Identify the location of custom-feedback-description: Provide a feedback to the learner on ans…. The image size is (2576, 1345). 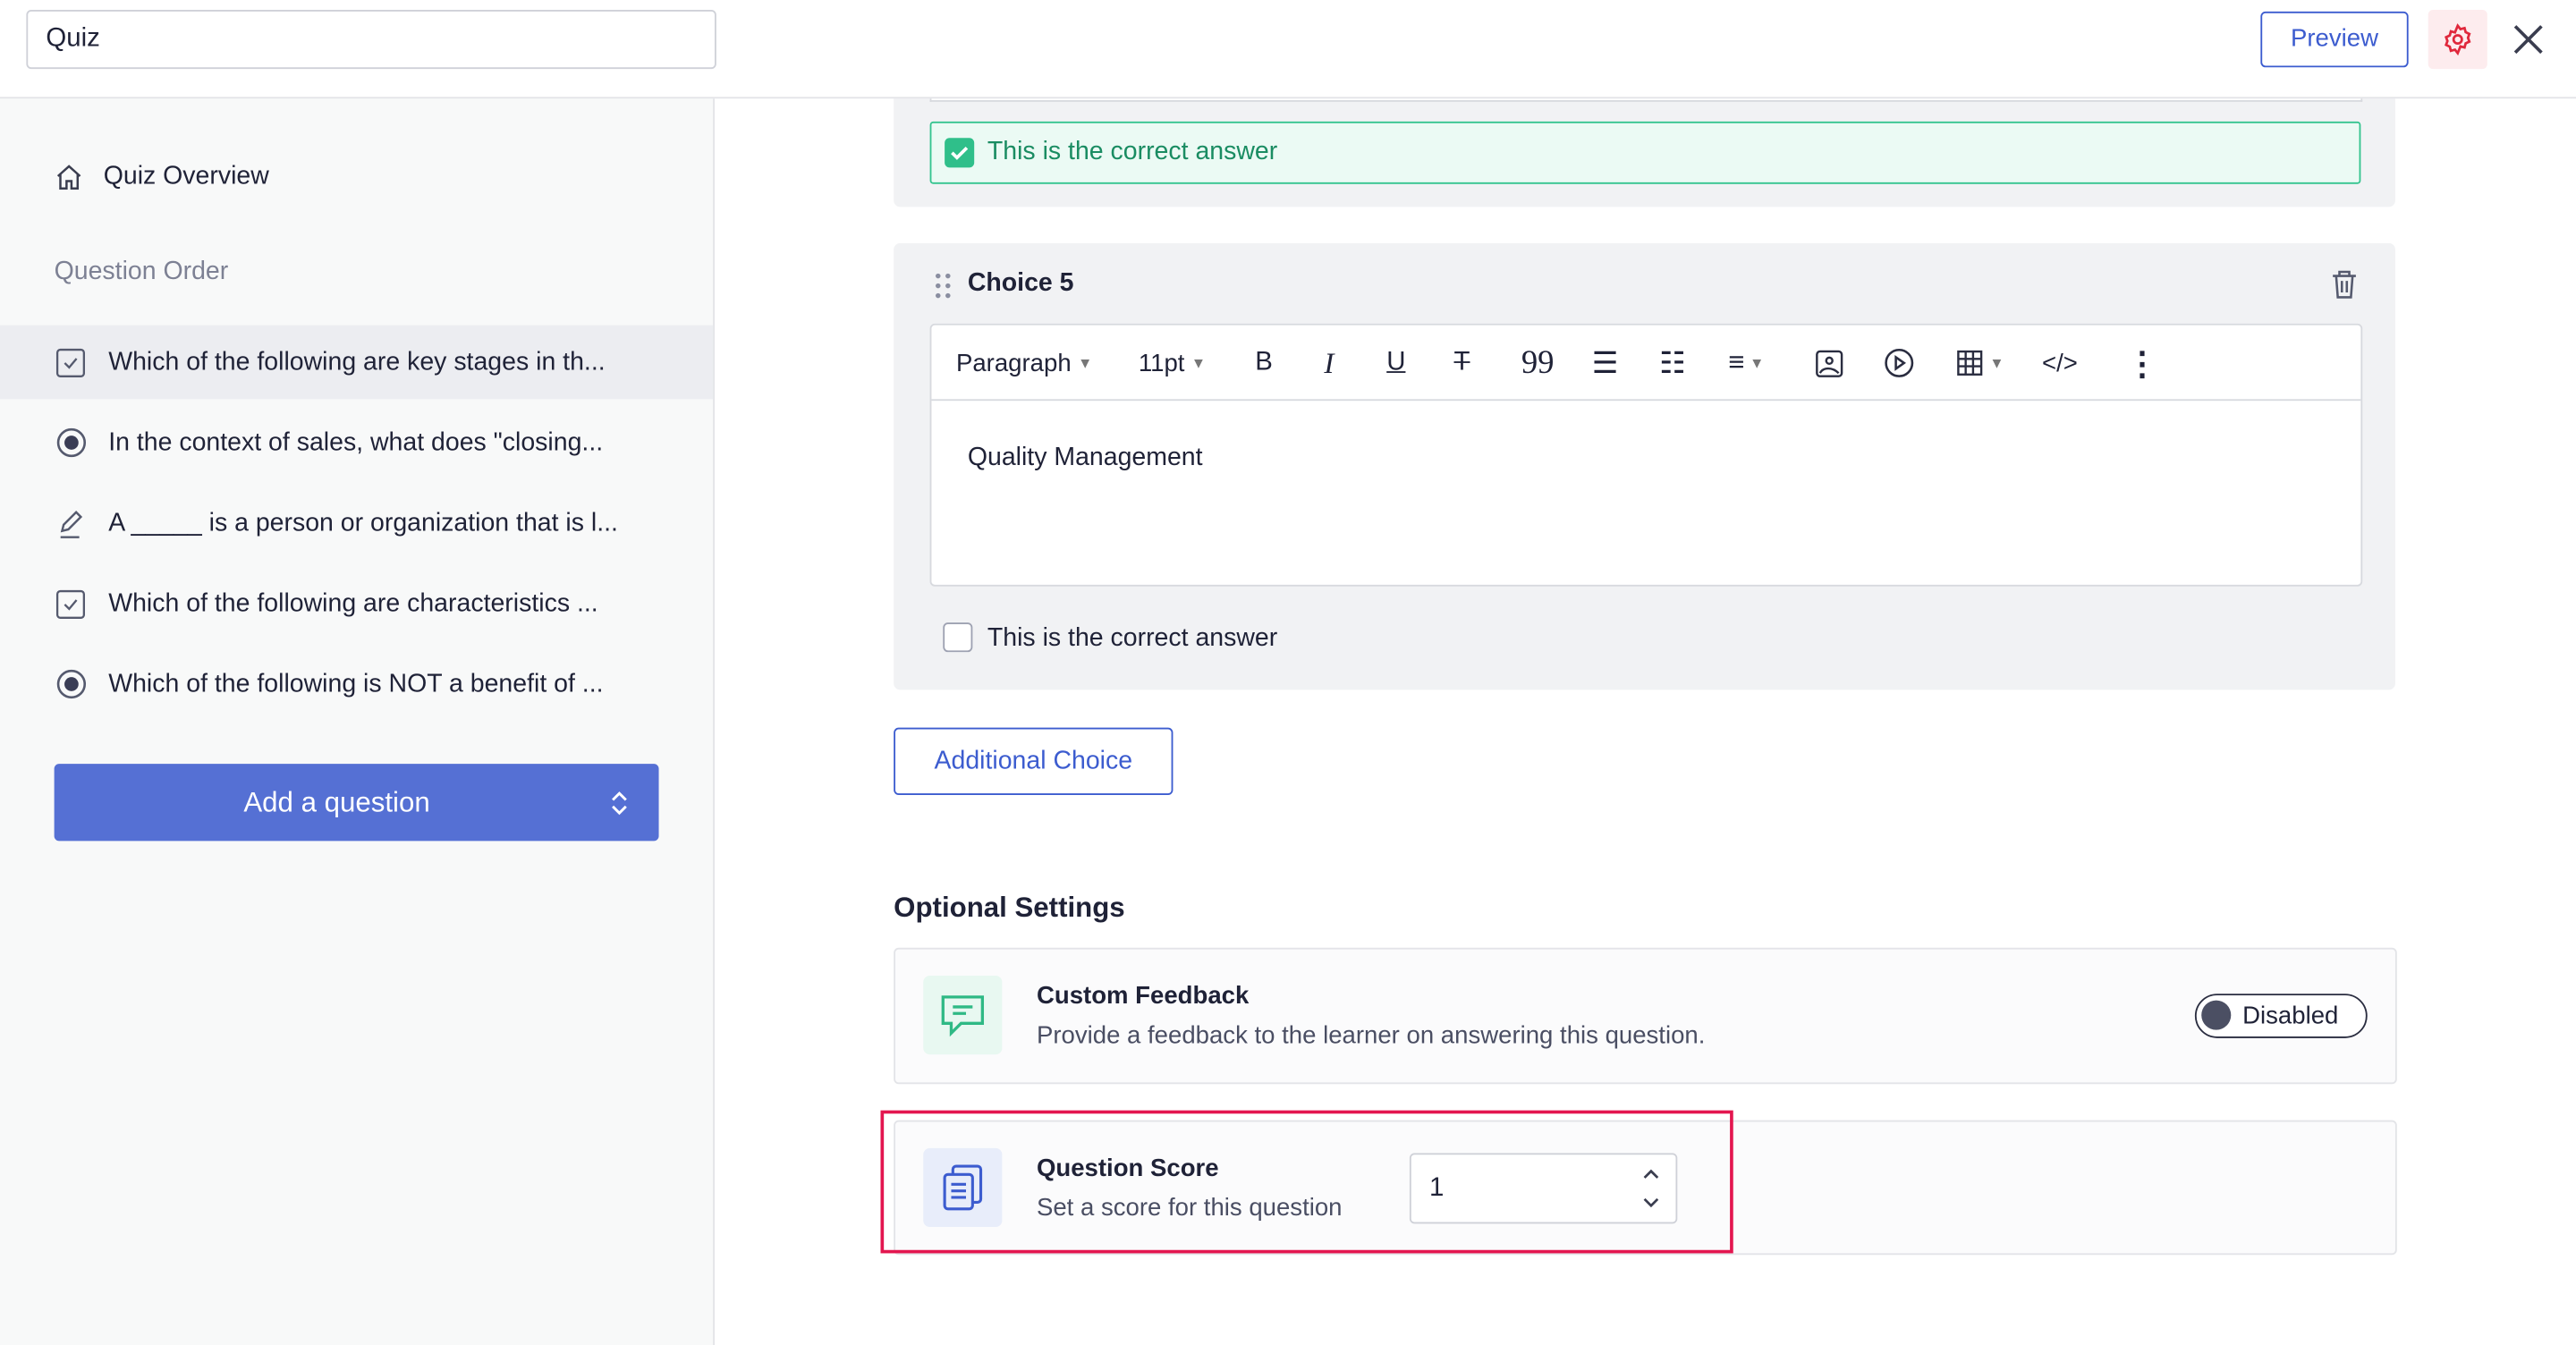
(1371, 1035).